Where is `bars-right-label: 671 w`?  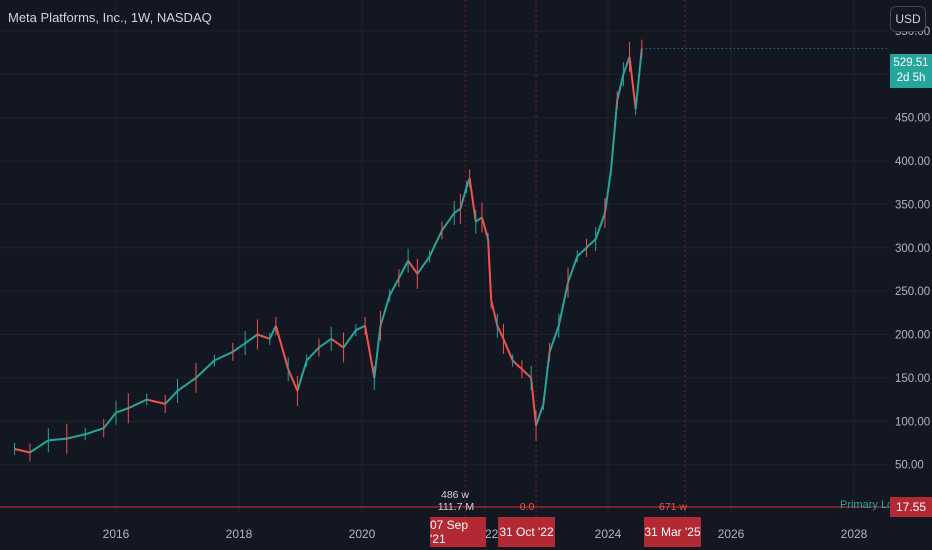 bars-right-label: 671 w is located at coordinates (673, 507).